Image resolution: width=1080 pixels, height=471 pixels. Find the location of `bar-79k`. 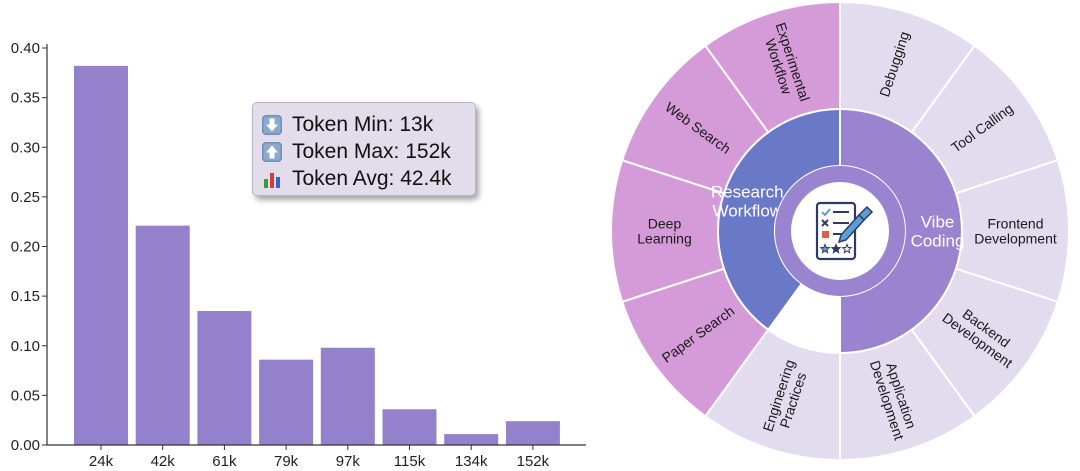

bar-79k is located at coordinates (286, 402).